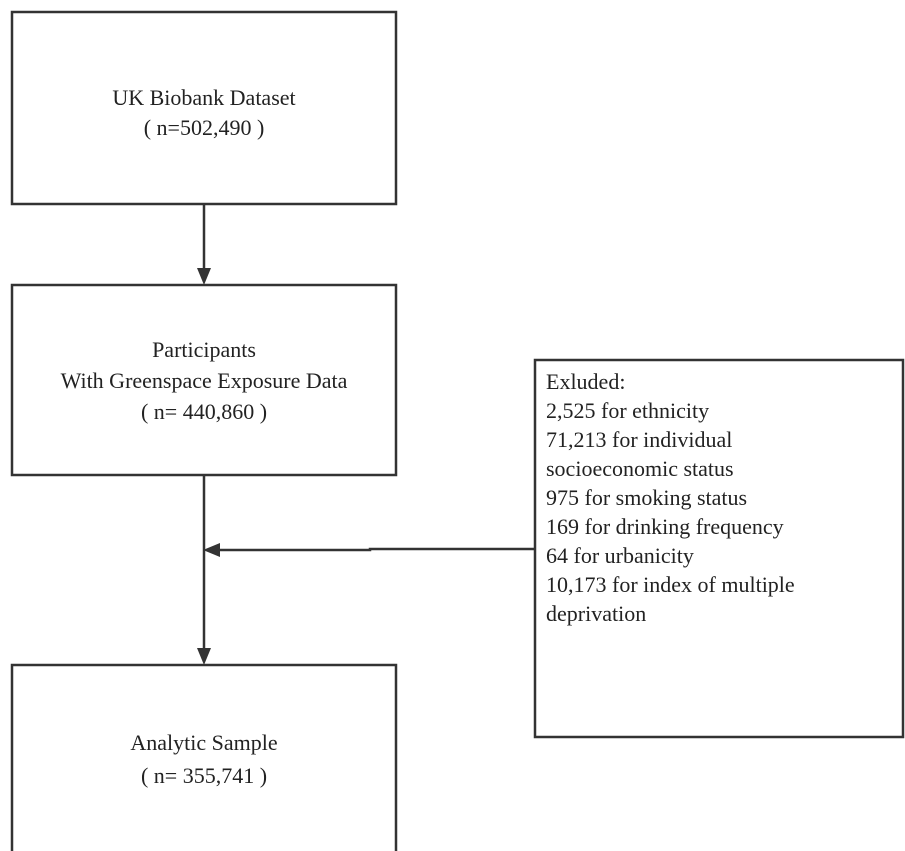 This screenshot has width=905, height=851. I want to click on node-text: Participants, so click(204, 349).